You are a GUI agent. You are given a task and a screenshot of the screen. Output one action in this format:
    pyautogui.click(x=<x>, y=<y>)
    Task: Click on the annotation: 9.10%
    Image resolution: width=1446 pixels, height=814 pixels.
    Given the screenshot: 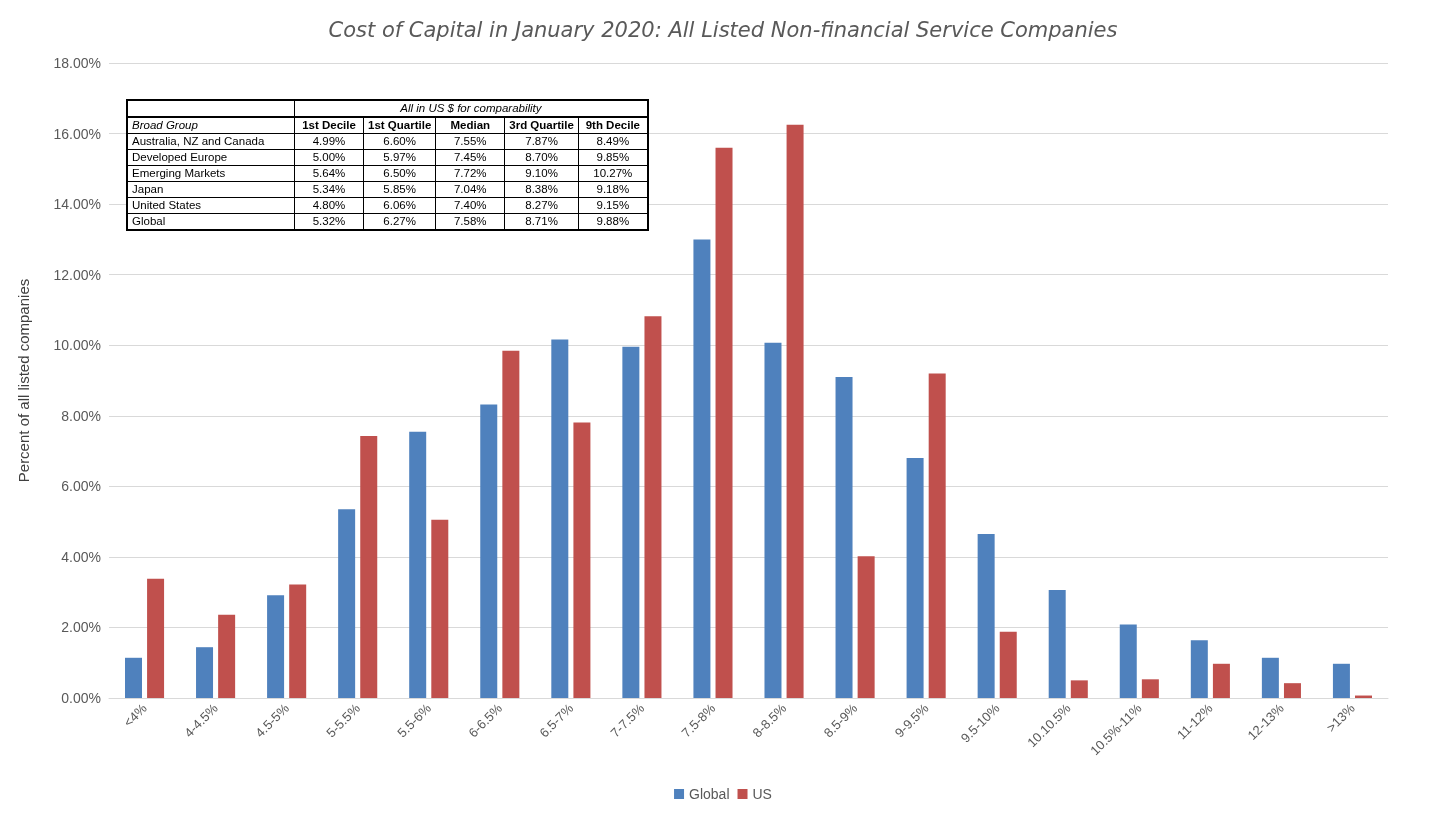 What is the action you would take?
    pyautogui.click(x=541, y=173)
    